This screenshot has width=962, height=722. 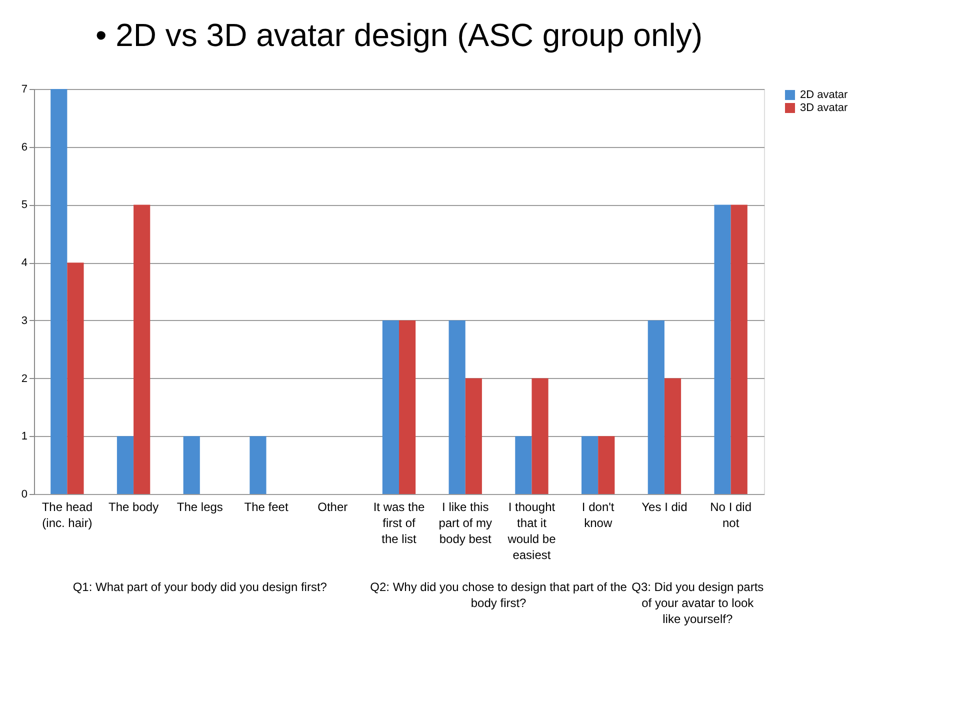 I want to click on x-tick-label: Yes I did, so click(x=665, y=507).